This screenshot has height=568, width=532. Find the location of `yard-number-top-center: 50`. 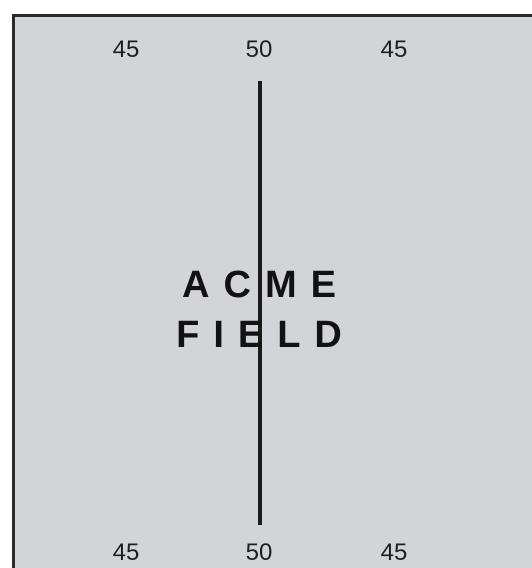

yard-number-top-center: 50 is located at coordinates (259, 49).